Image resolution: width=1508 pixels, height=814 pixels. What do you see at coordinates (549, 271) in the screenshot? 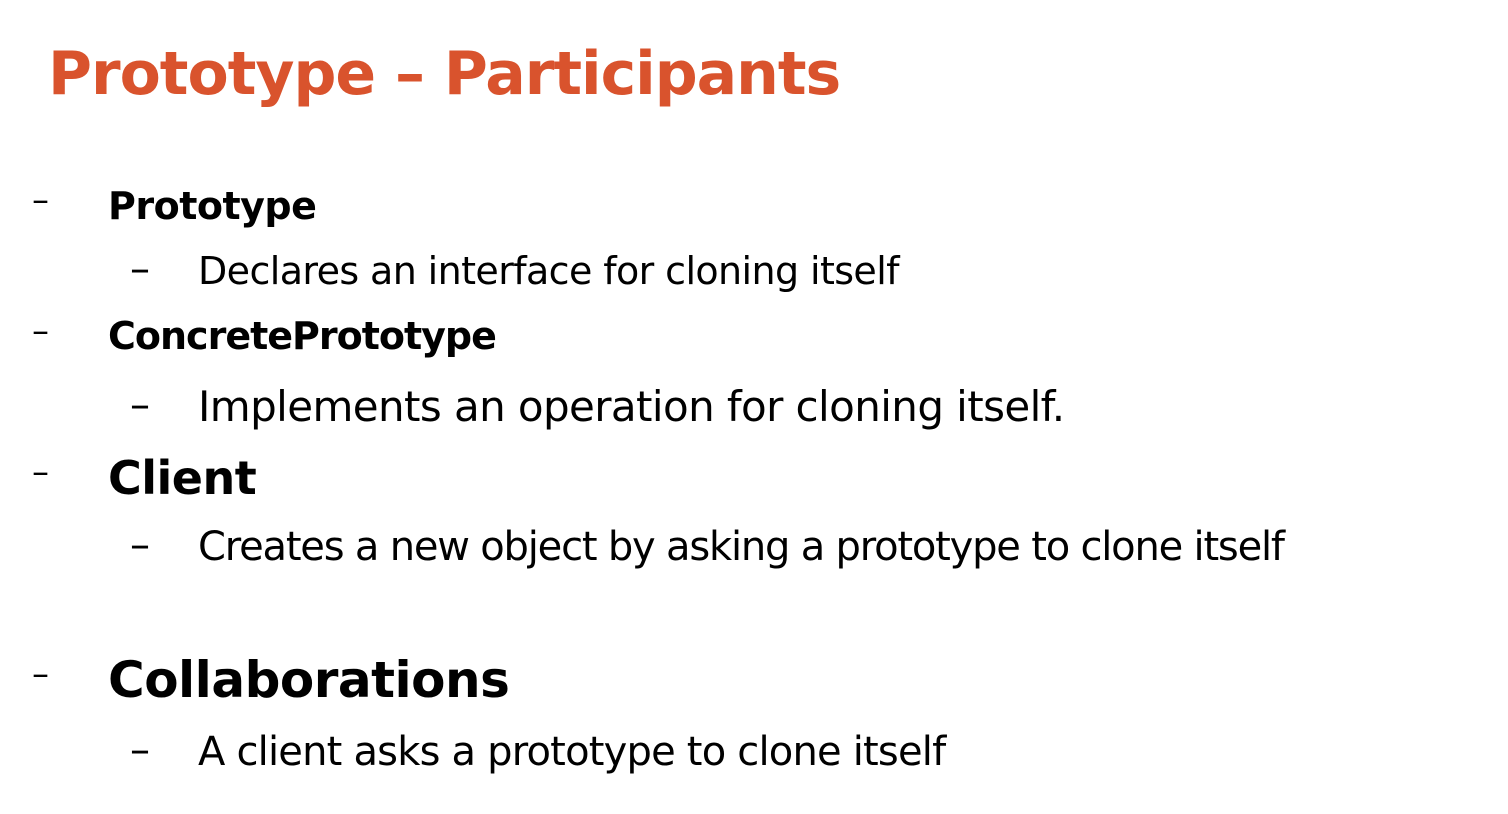
I see `item-detail-prototype: Declares an interface for cloning itself` at bounding box center [549, 271].